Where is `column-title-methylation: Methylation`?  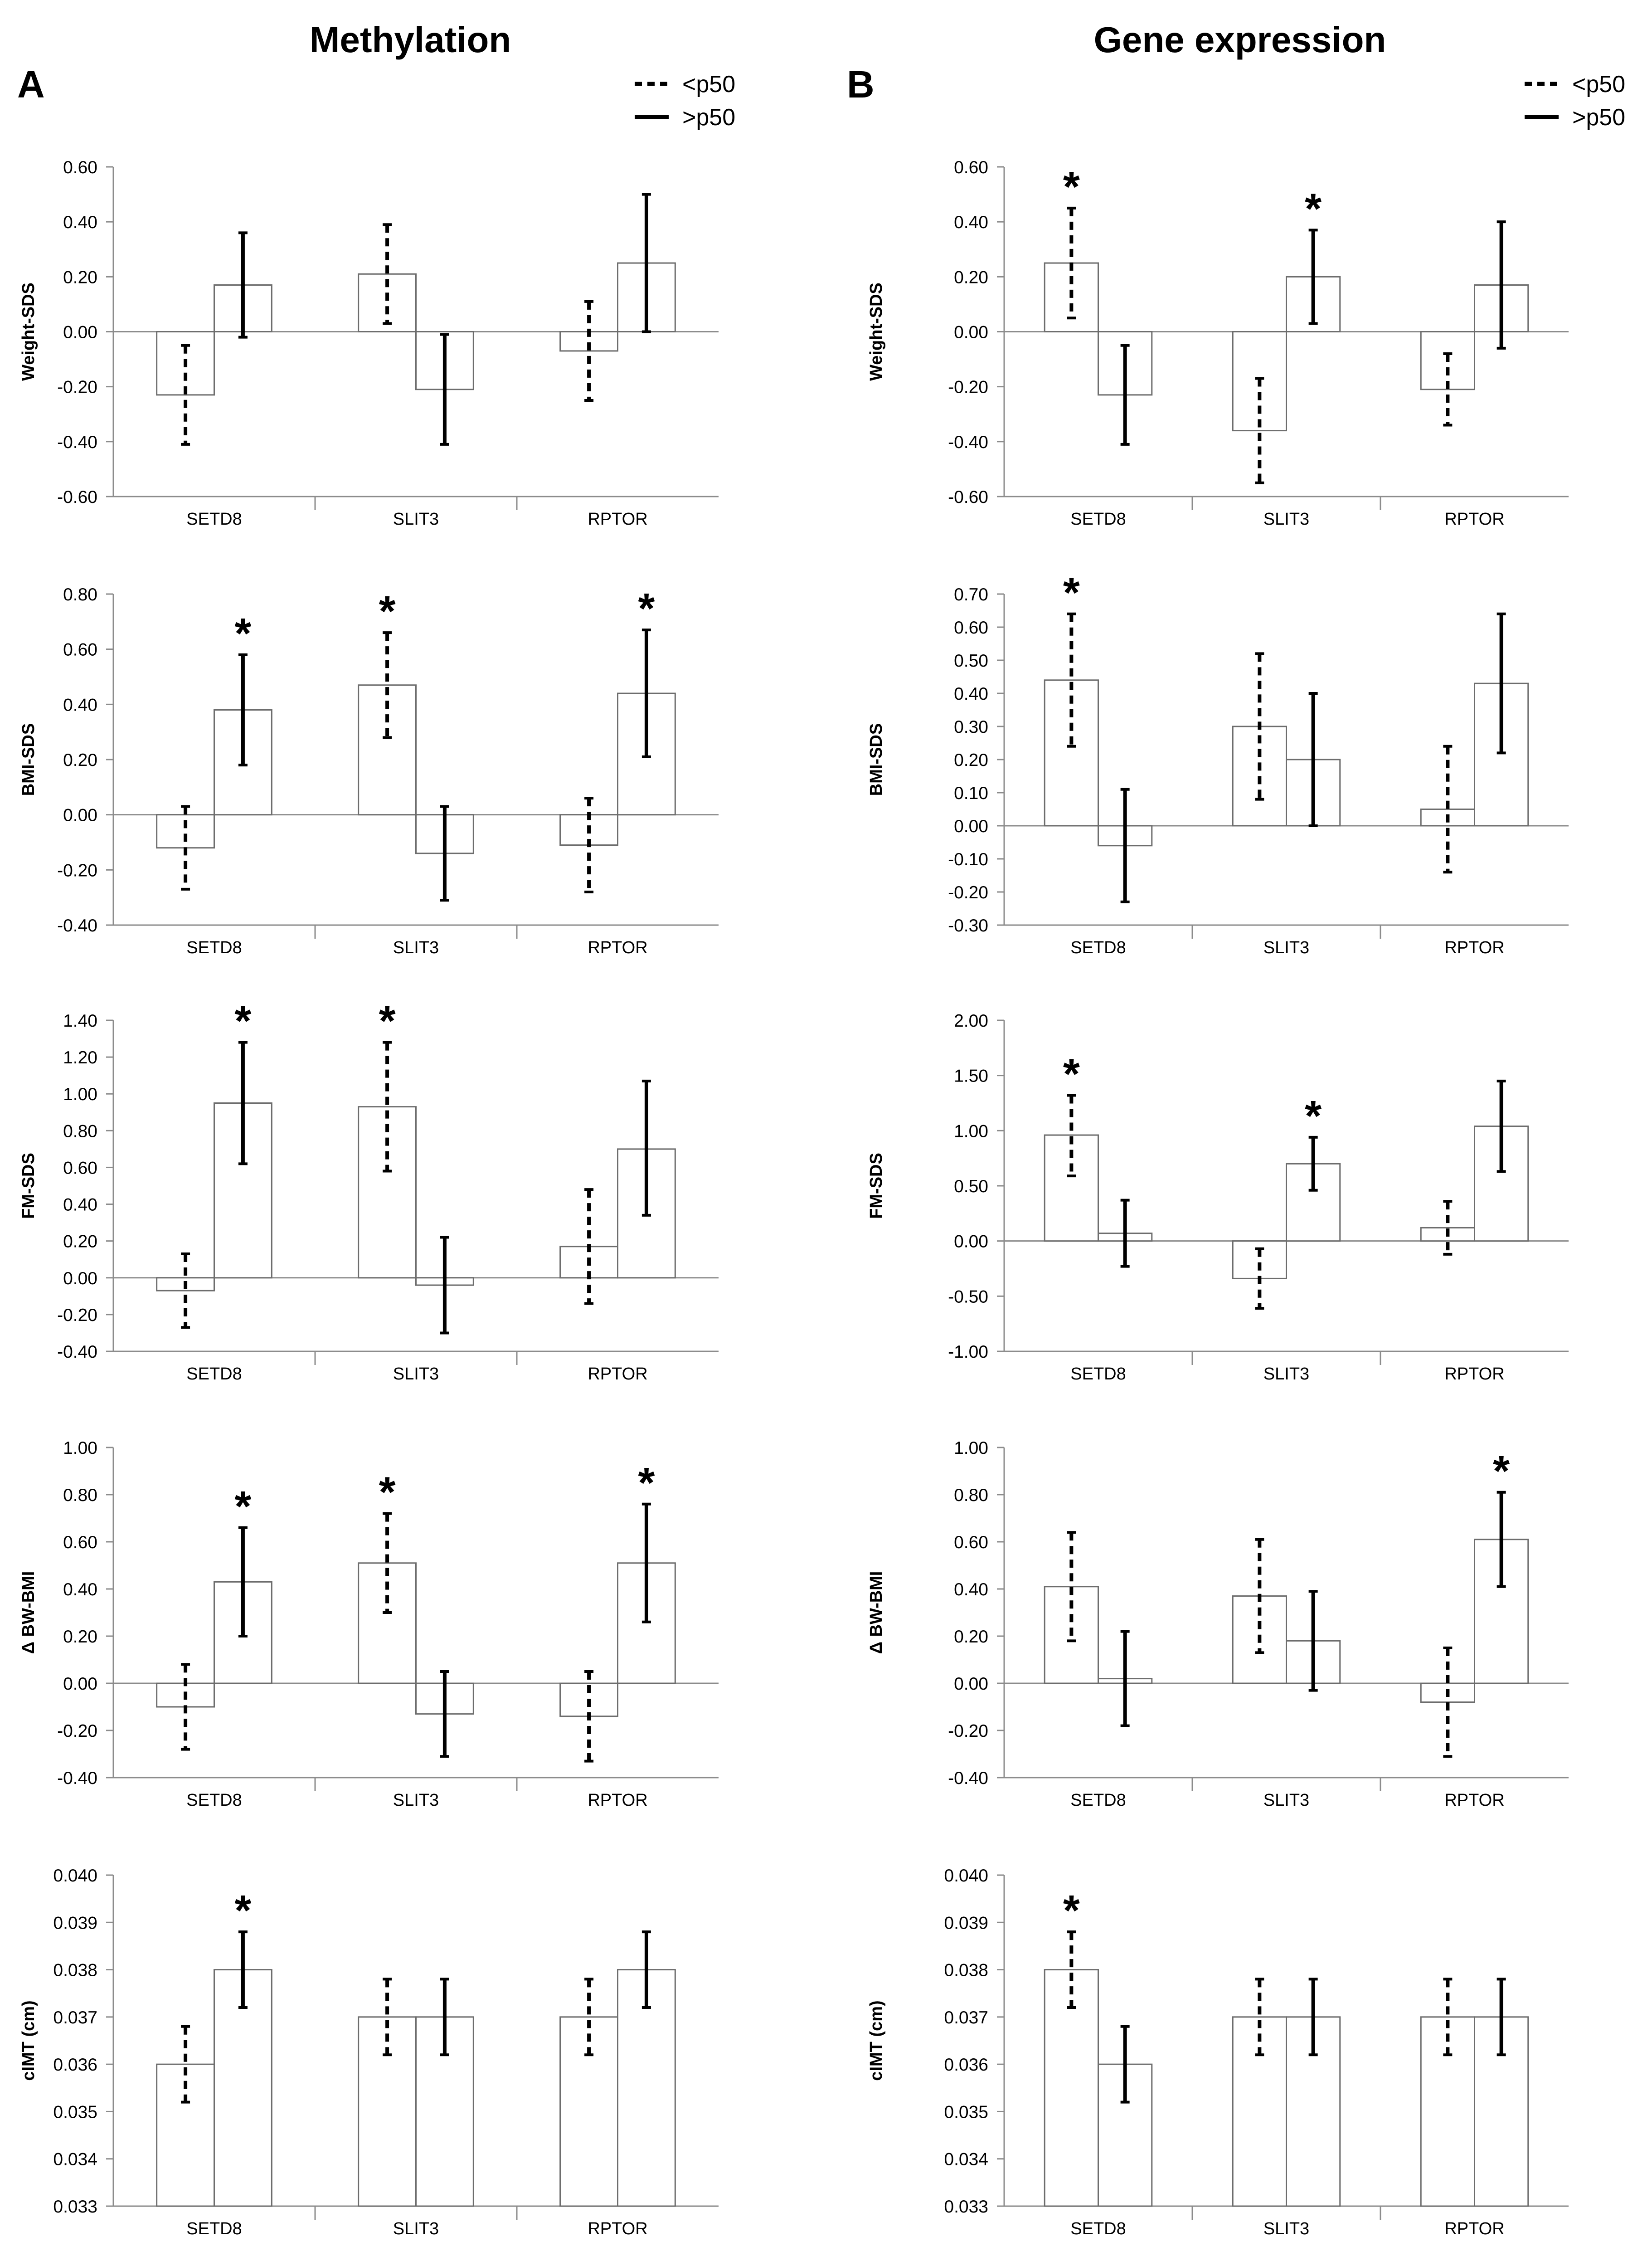 column-title-methylation: Methylation is located at coordinates (411, 40).